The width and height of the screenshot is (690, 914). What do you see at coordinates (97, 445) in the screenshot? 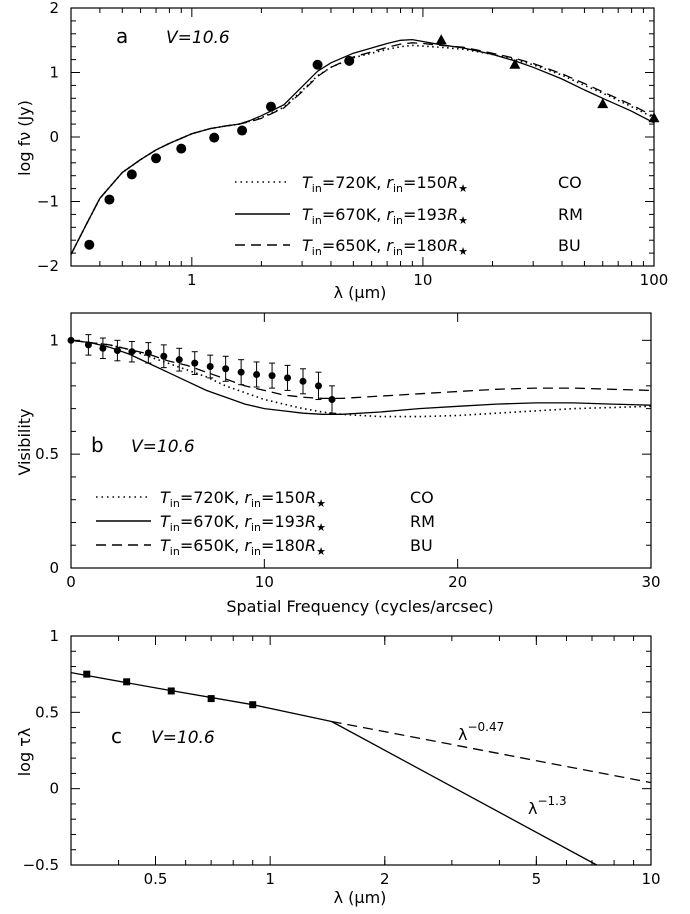
I see `panel-b-letter: b` at bounding box center [97, 445].